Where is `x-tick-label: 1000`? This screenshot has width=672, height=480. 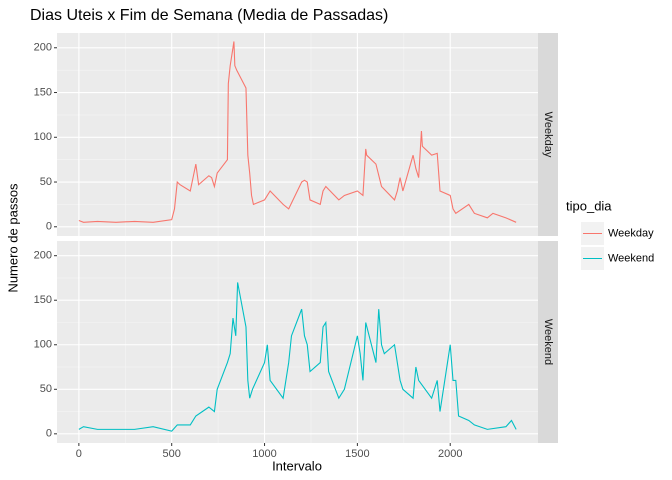
x-tick-label: 1000 is located at coordinates (264, 454).